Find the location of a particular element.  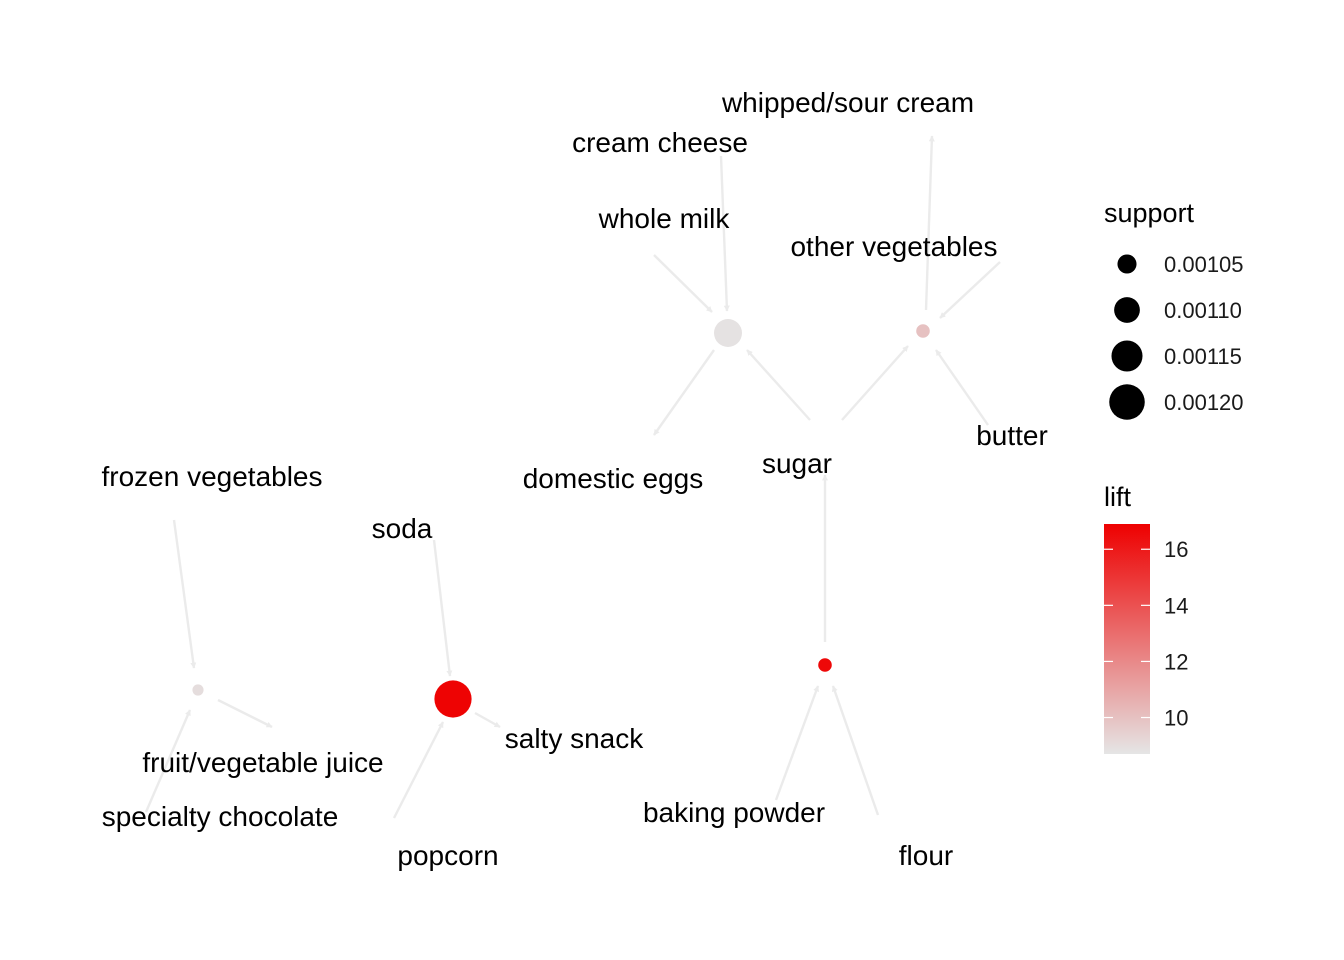

edge-rule3-to-fruit-vegetable-juice is located at coordinates (245, 713).